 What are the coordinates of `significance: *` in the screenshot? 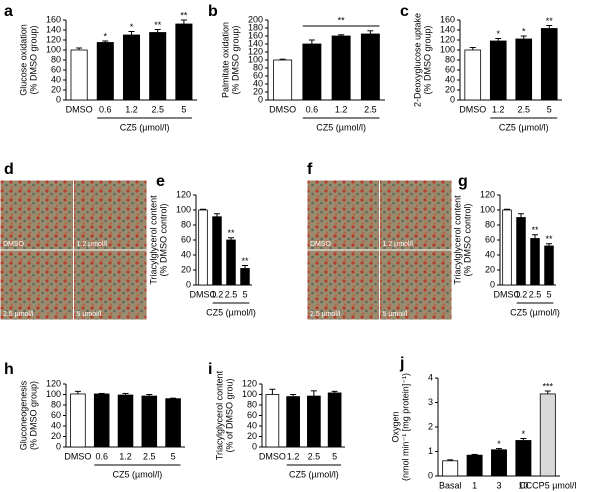 It's located at (106, 36).